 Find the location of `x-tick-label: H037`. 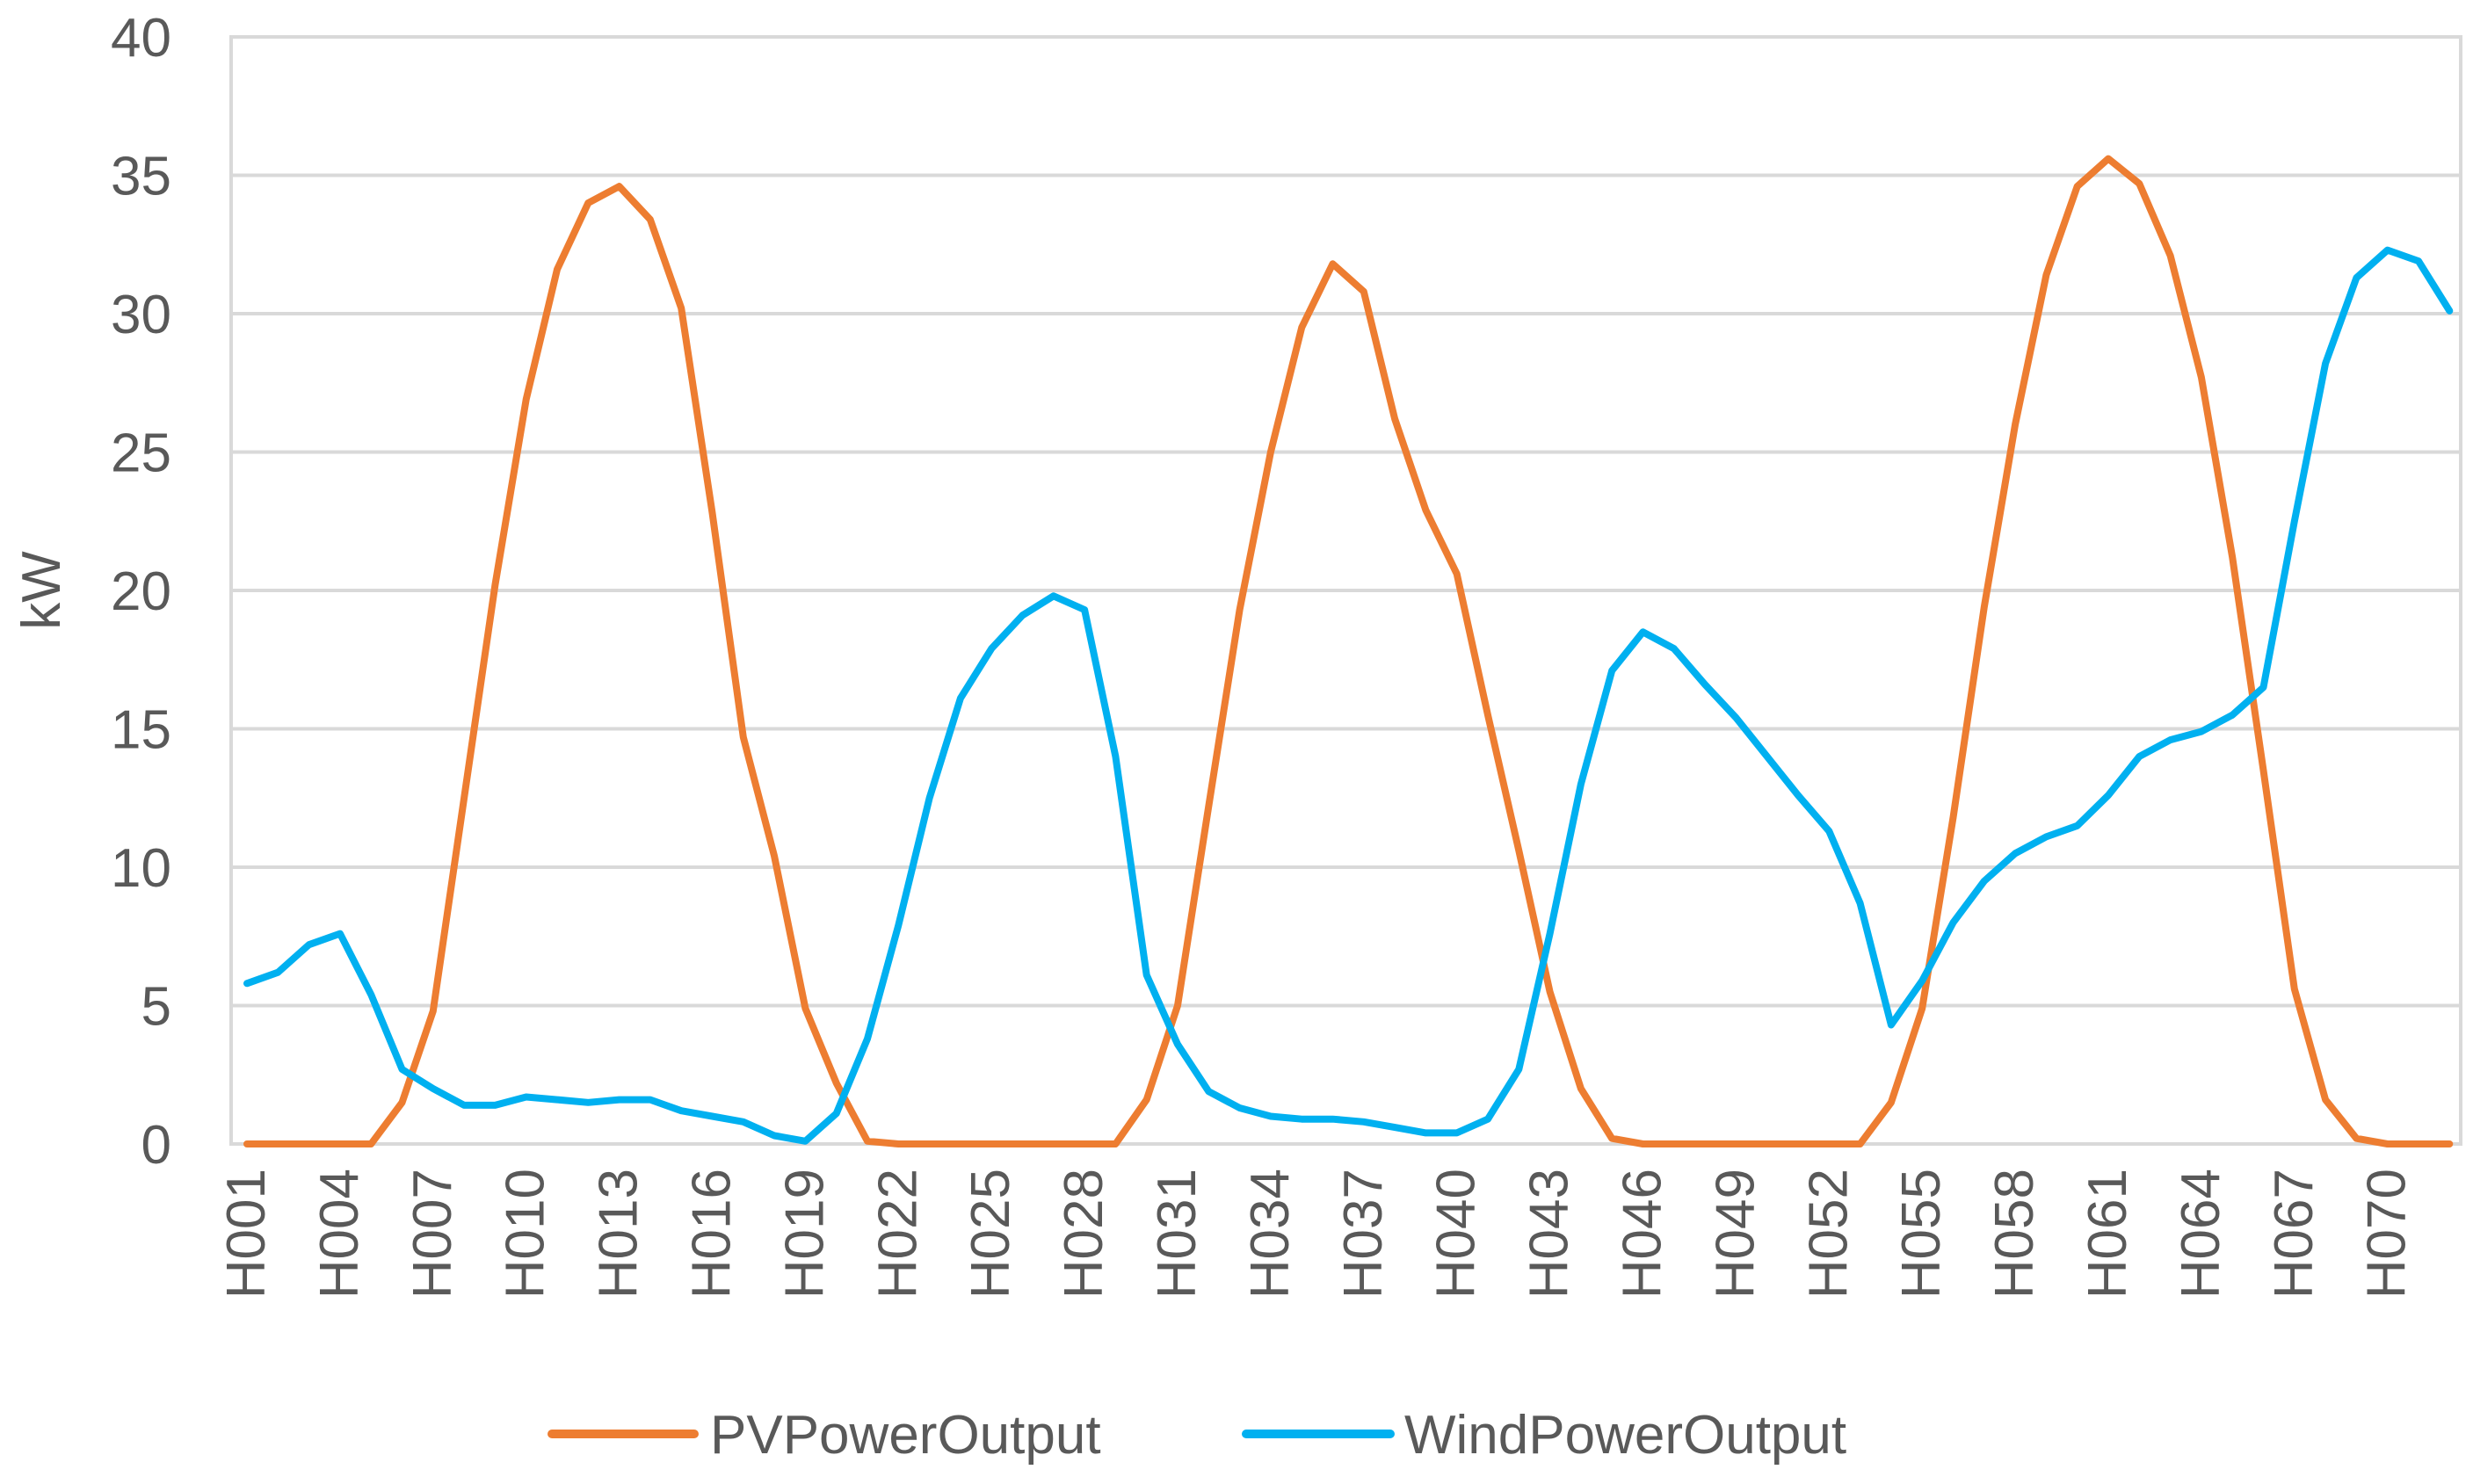

x-tick-label: H037 is located at coordinates (1363, 1234).